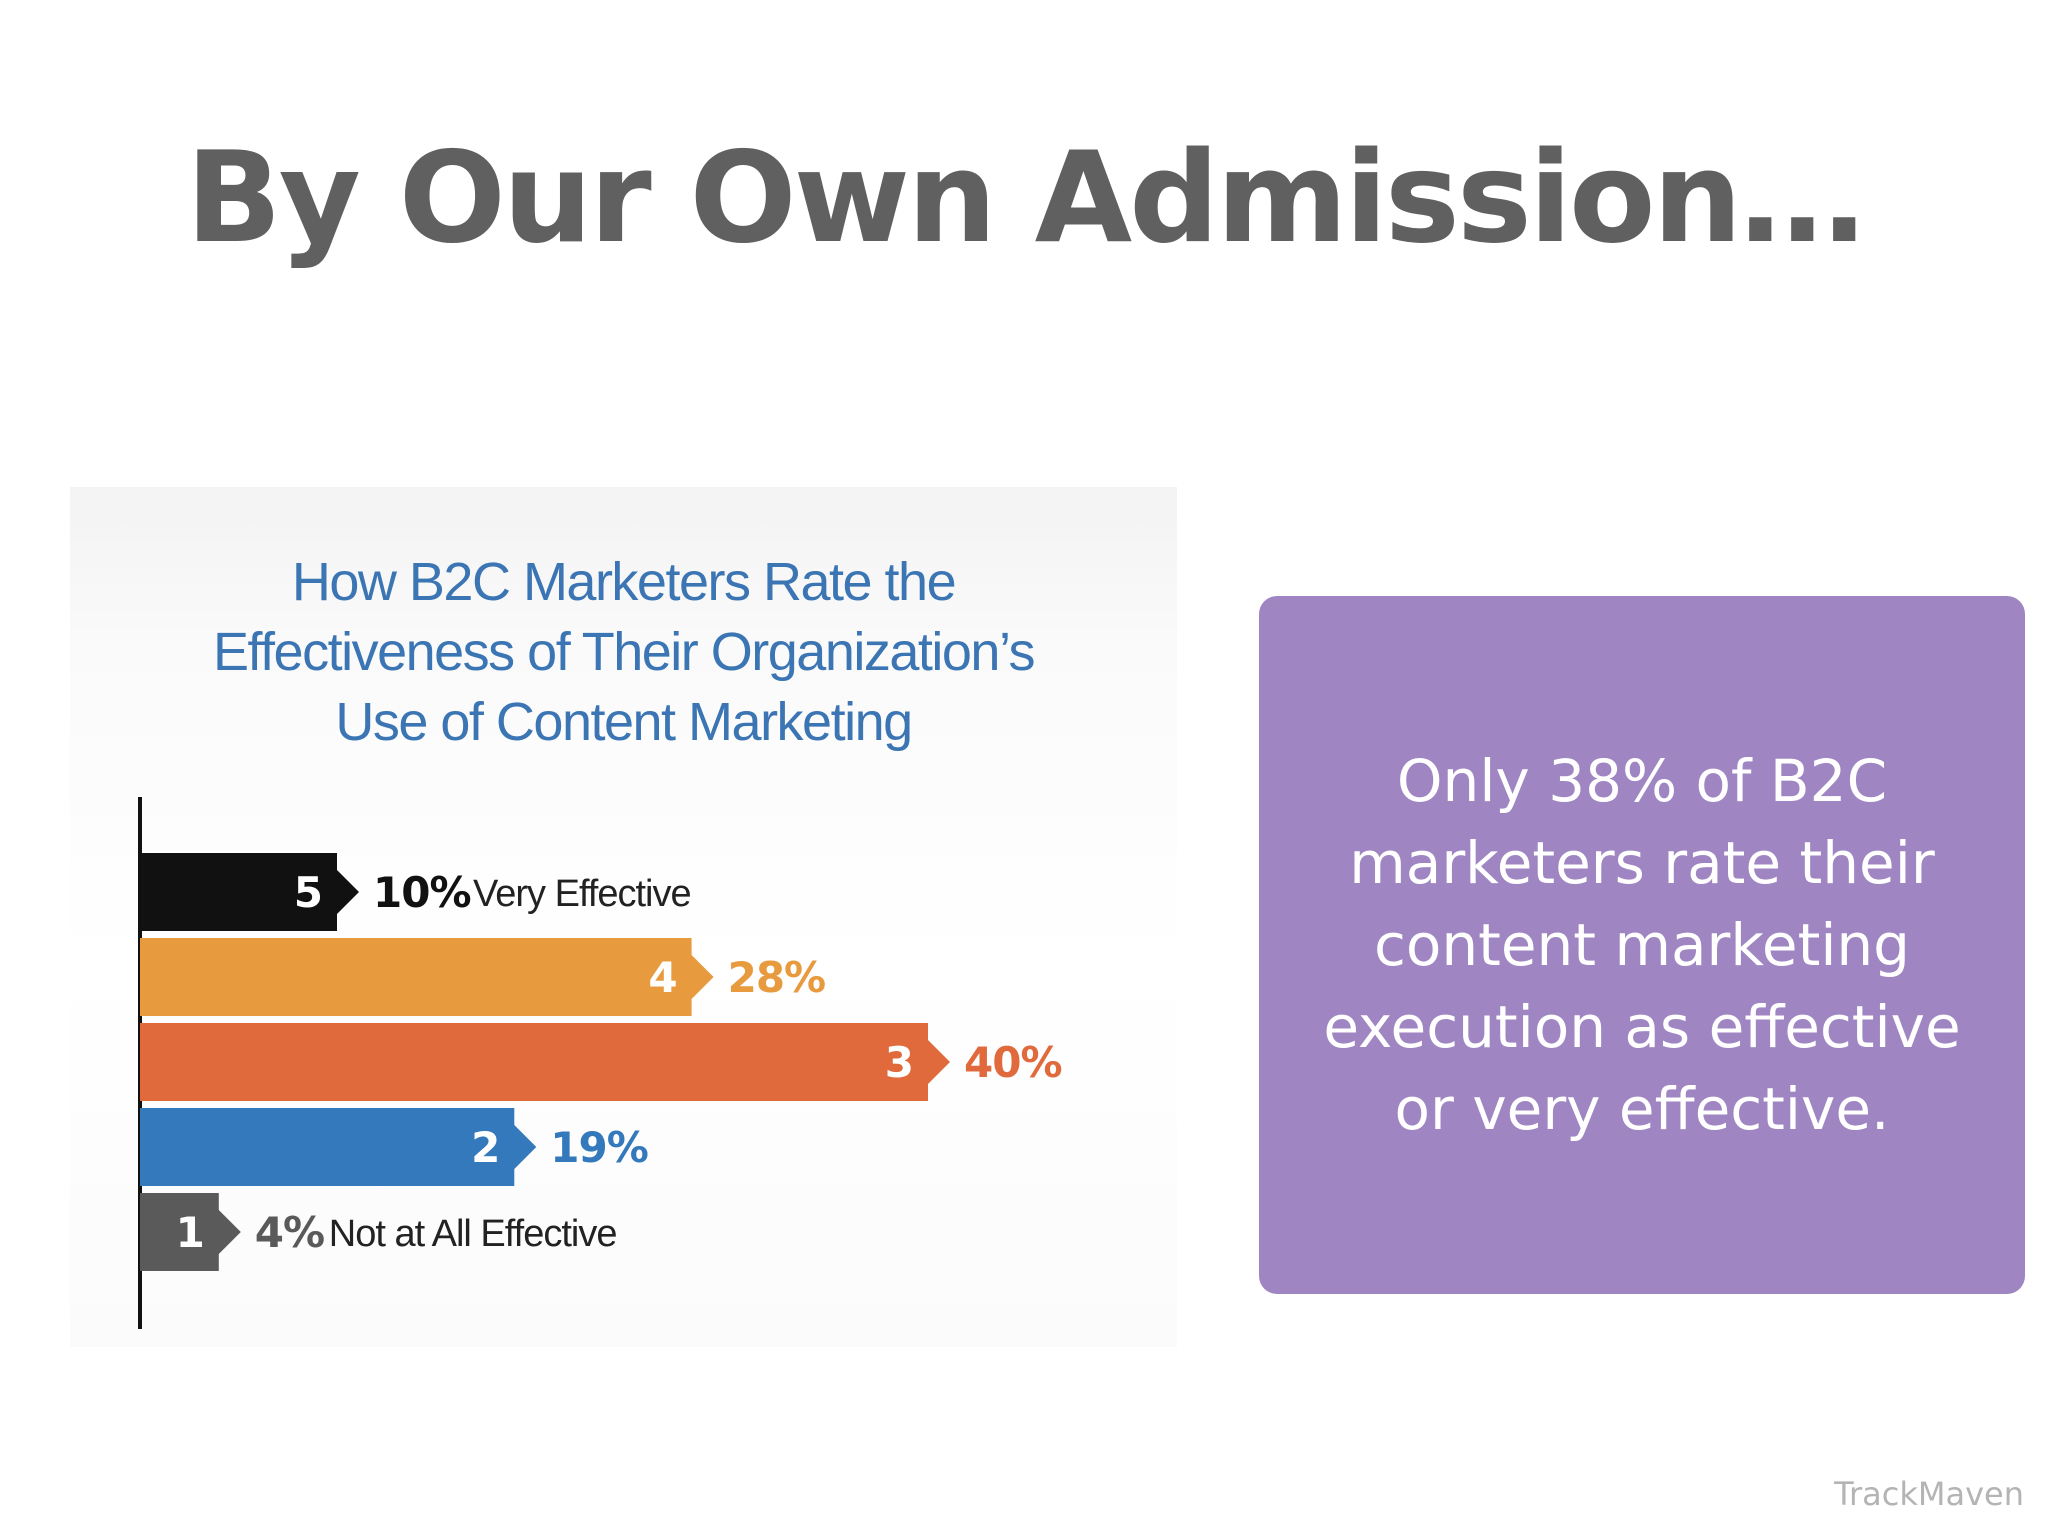 The height and width of the screenshot is (1536, 2048). I want to click on bar-group-4: 4 28%, so click(483, 977).